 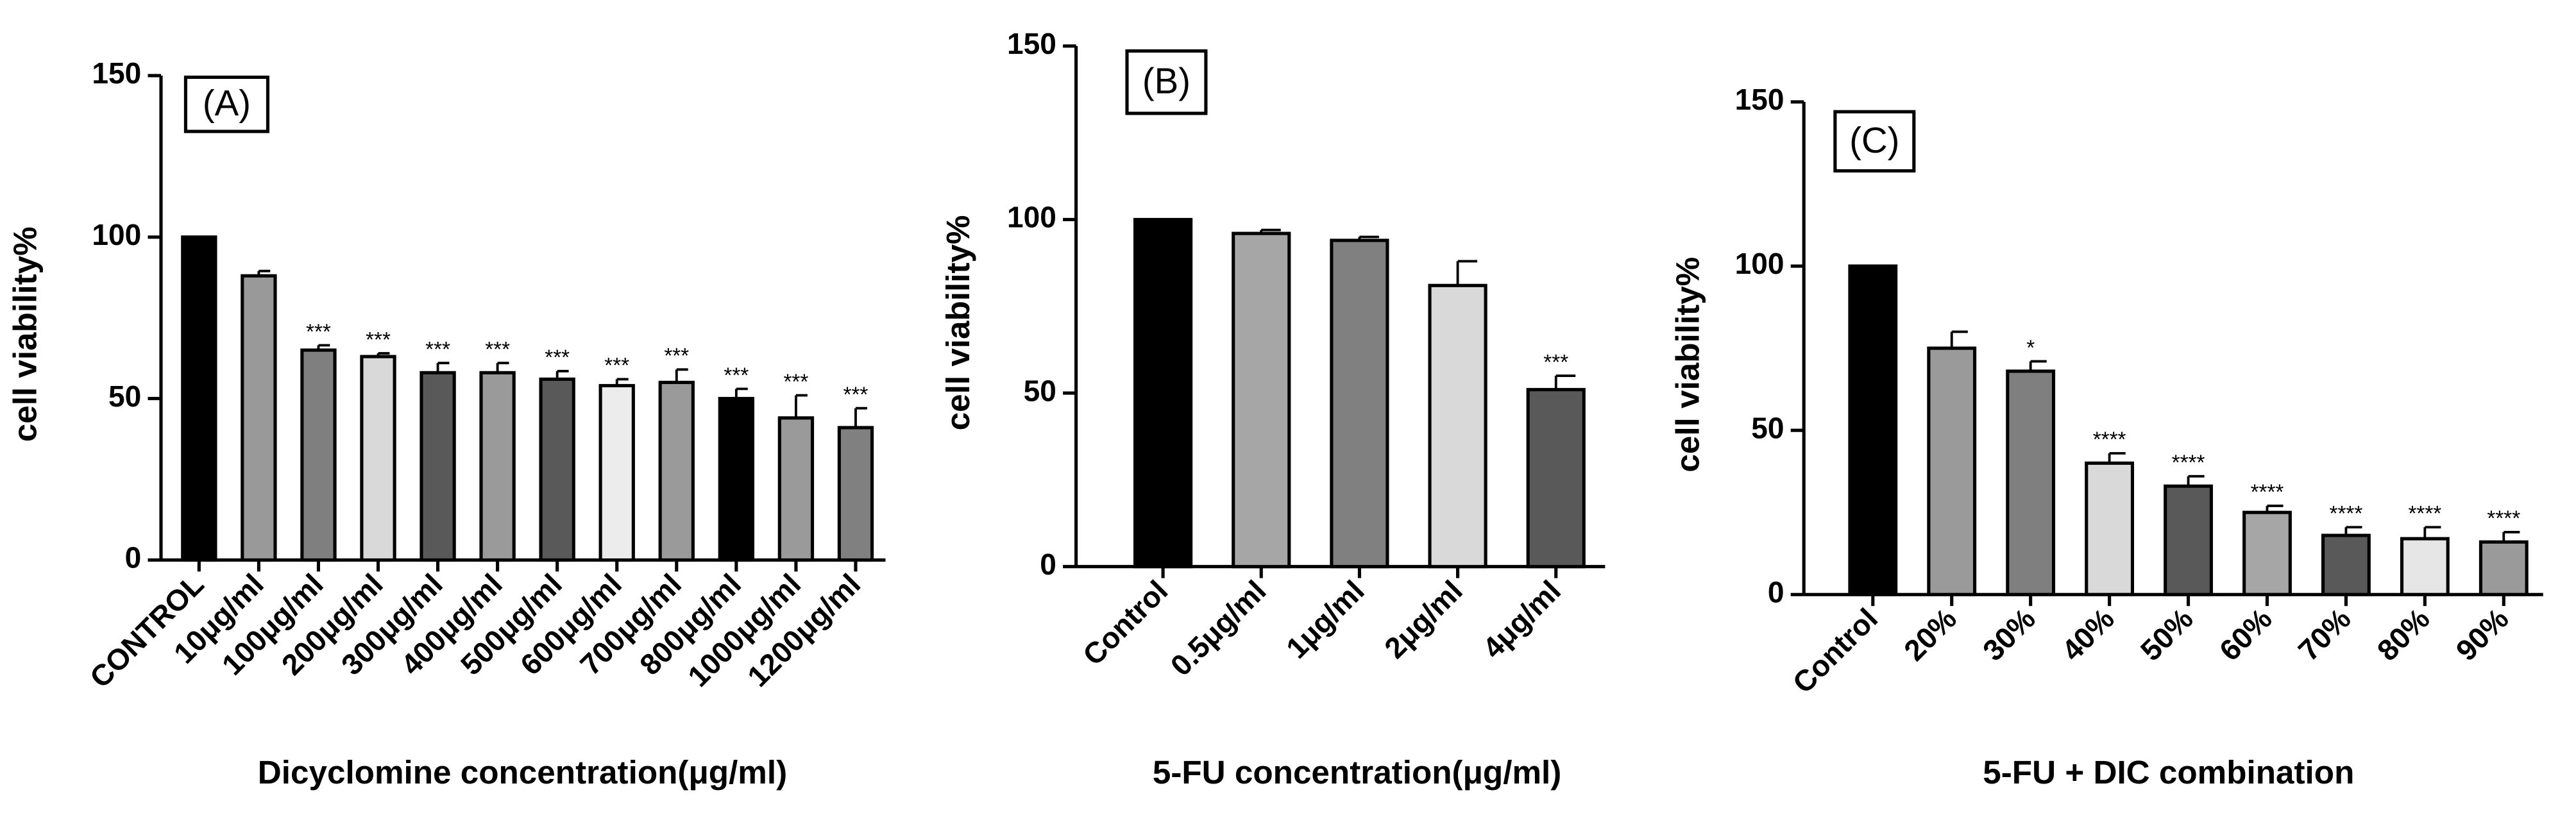 What do you see at coordinates (1423, 619) in the screenshot?
I see `x-tick-label: 2μg/ml` at bounding box center [1423, 619].